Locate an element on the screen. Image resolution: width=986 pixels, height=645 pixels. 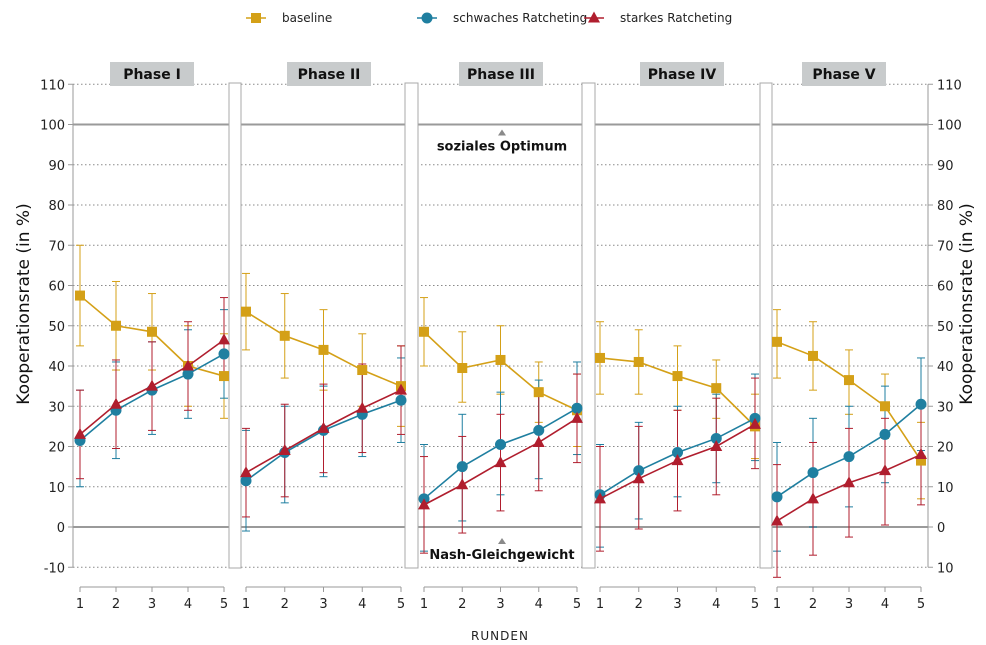
y-tick-label-right: 50 is located at coordinates (945, 327).